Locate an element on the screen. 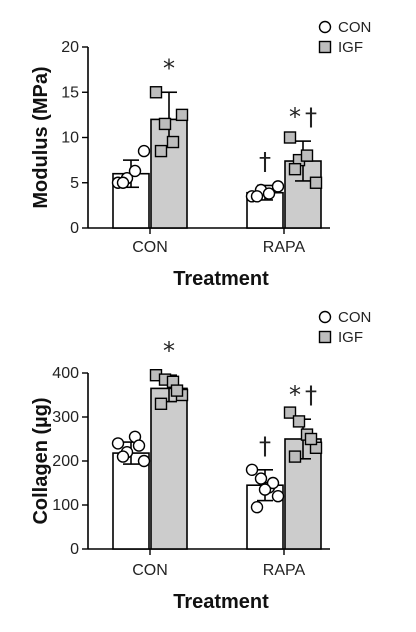  y-tick-label: 400 is located at coordinates (65, 373).